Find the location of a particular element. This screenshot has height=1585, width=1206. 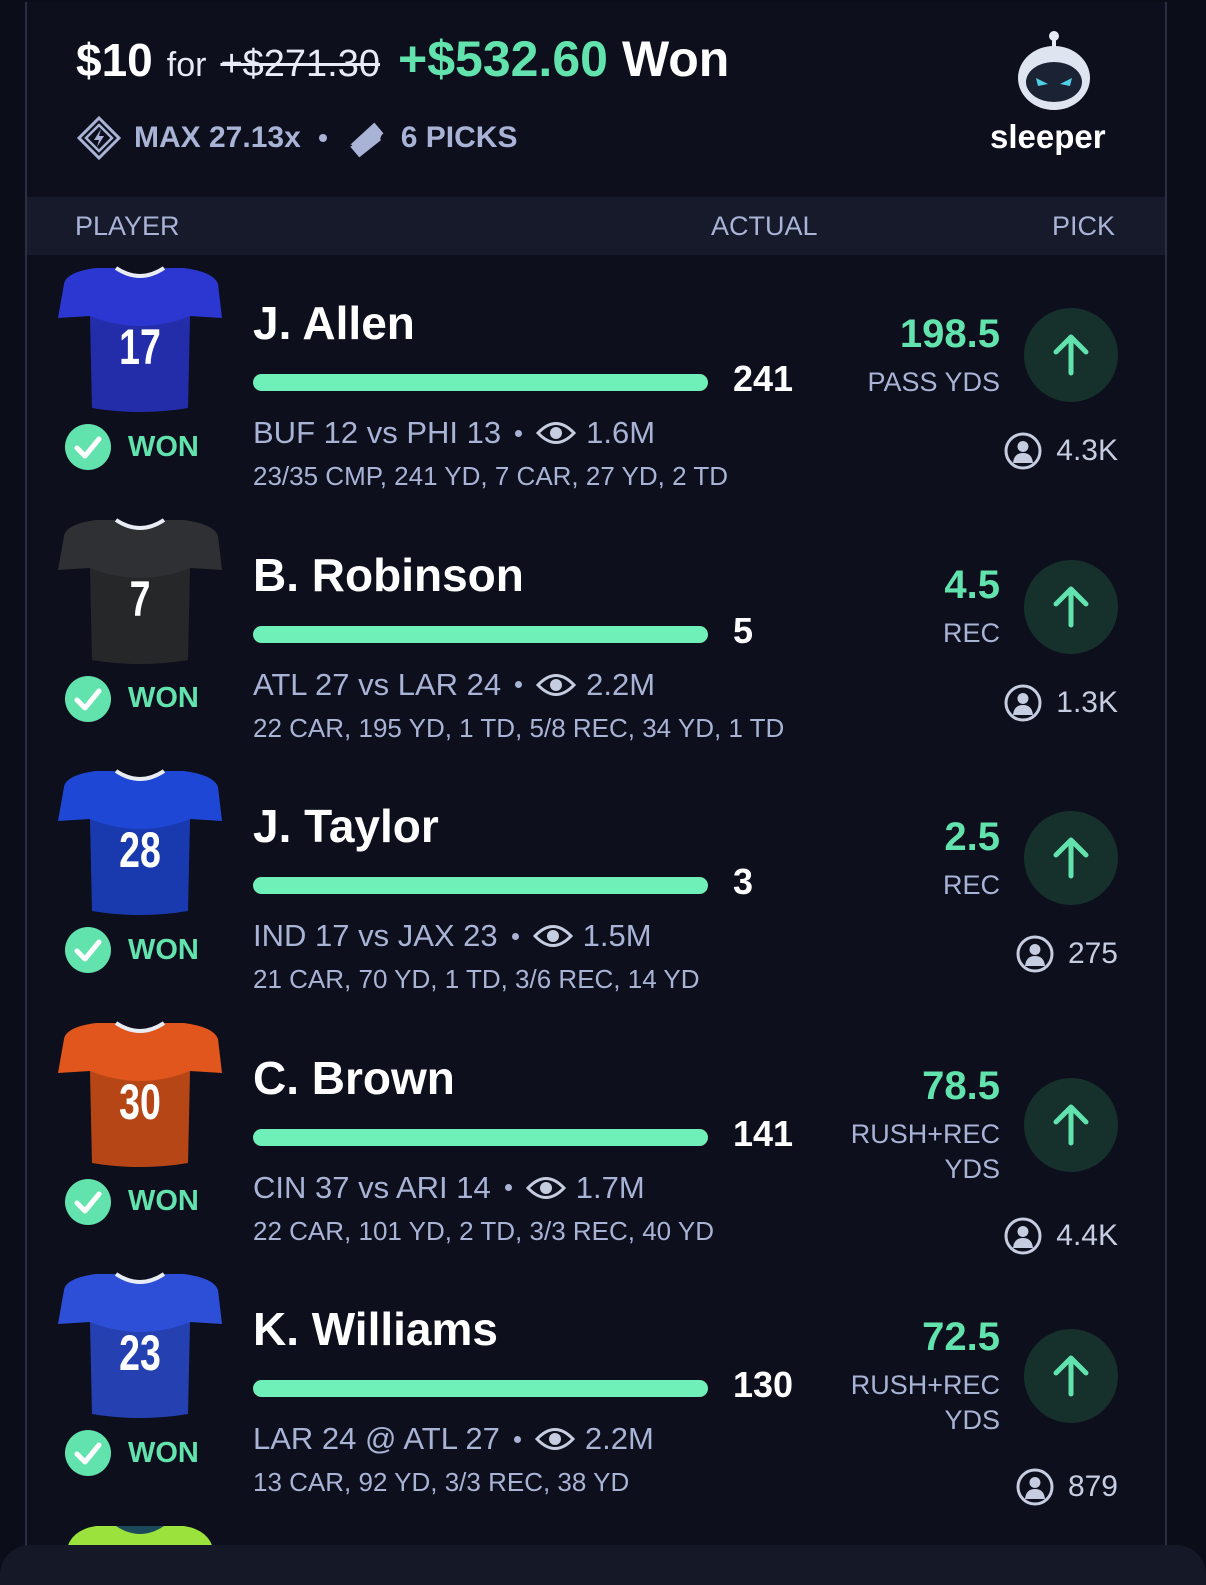

game-score: ATL 27 vs LAR 24 is located at coordinates (377, 684).